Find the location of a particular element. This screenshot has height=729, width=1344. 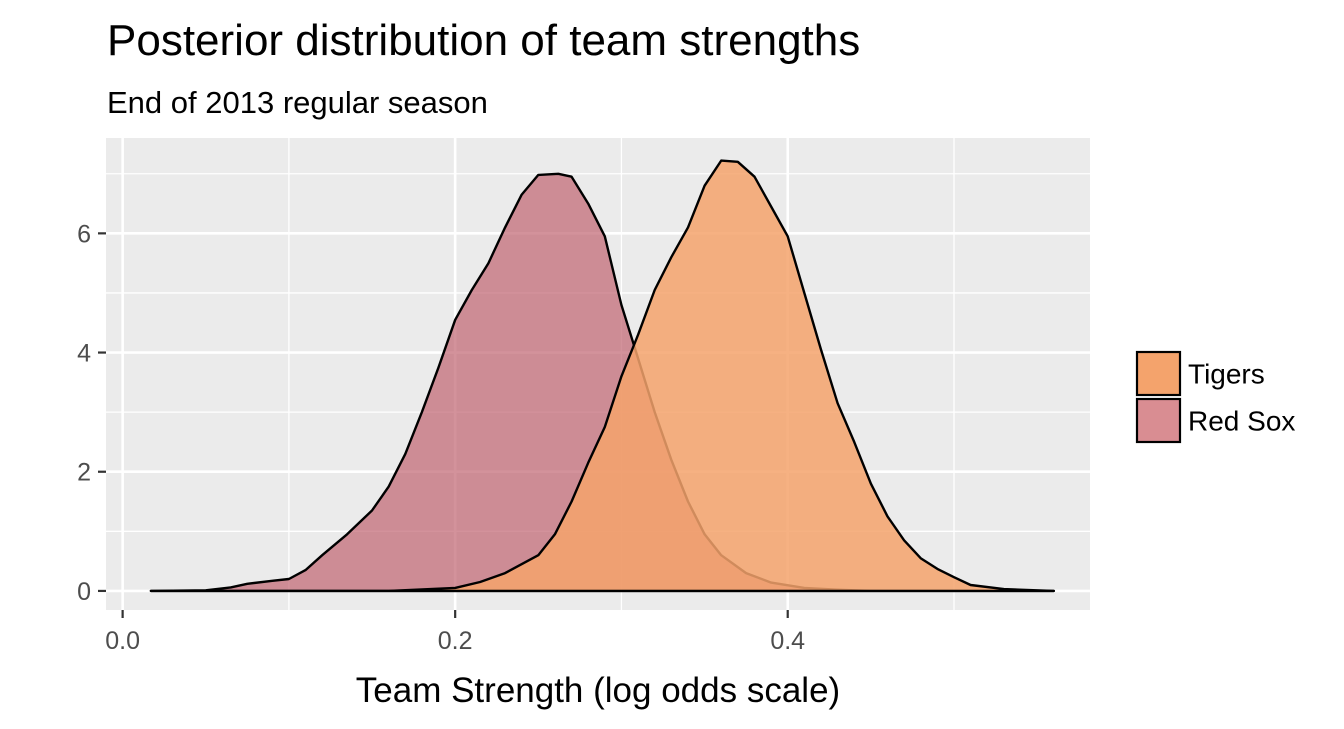

chart-subtitle: End of 2013 regular season is located at coordinates (297, 102).